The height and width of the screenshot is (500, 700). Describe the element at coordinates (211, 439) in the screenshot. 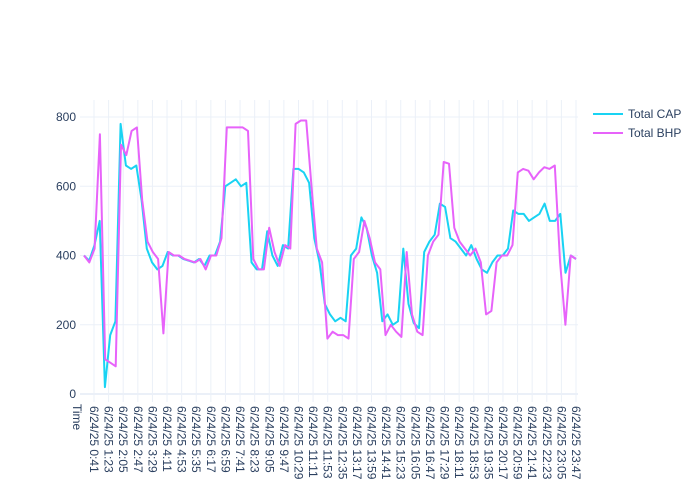

I see `x-tick-label: 6/24/25 6:17` at that location.